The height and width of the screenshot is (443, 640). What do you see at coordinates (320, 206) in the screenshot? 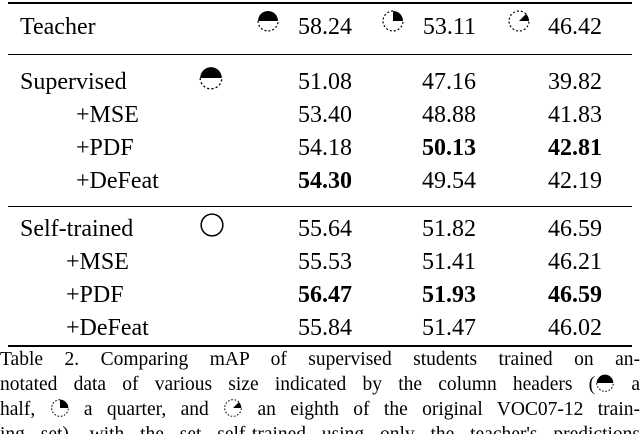
I see `section-rule` at bounding box center [320, 206].